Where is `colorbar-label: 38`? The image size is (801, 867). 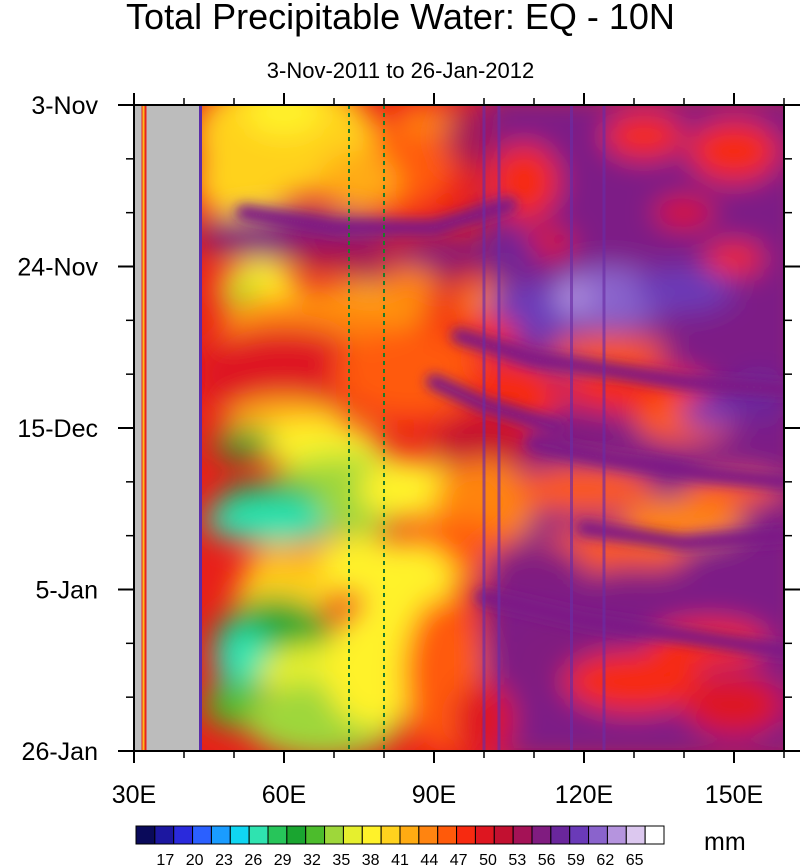 colorbar-label: 38 is located at coordinates (371, 859).